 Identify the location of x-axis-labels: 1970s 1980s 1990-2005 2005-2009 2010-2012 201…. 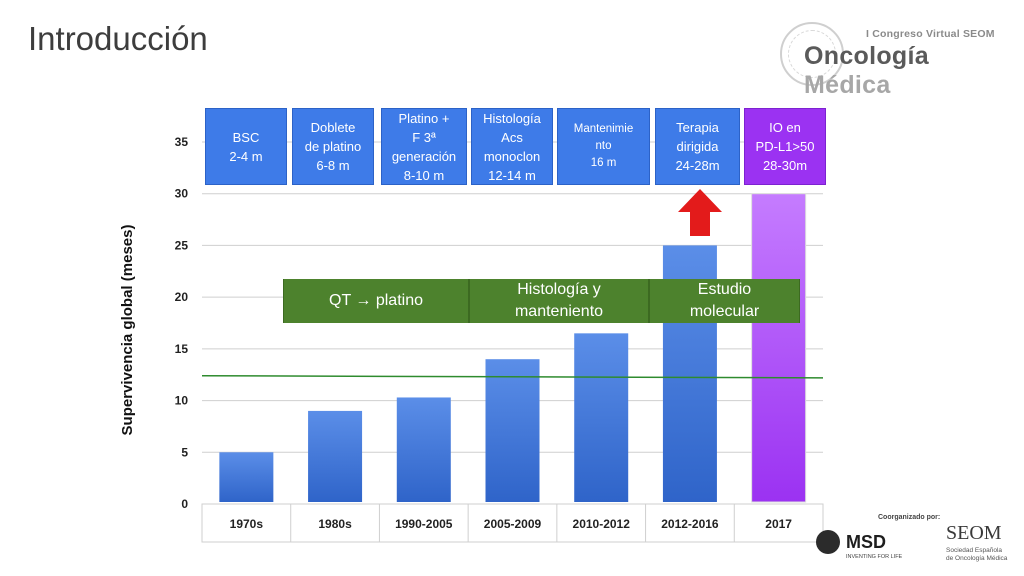
(511, 524).